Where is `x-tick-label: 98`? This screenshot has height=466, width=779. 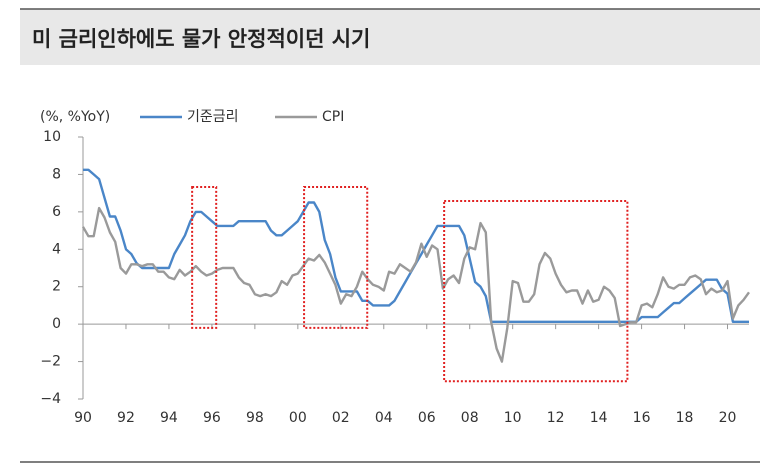 x-tick-label: 98 is located at coordinates (255, 418).